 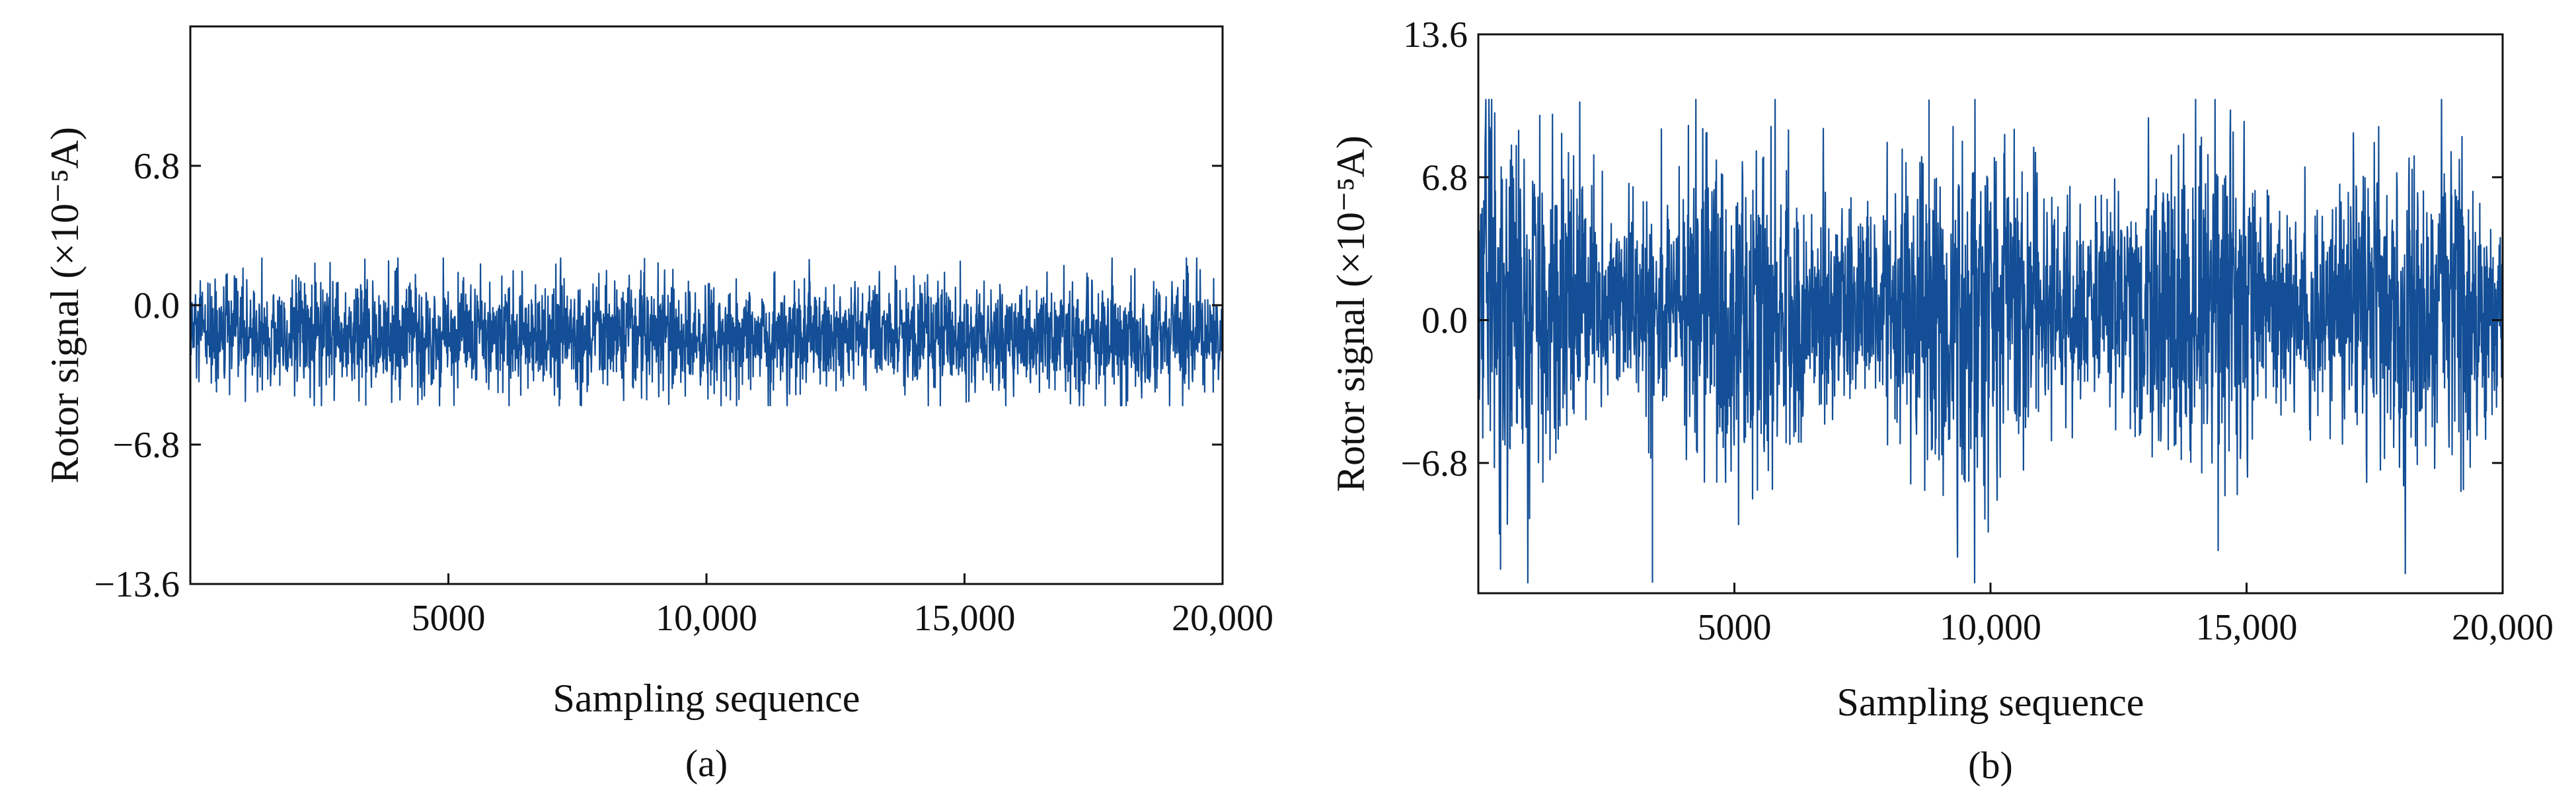 What do you see at coordinates (65, 305) in the screenshot?
I see `y-axis-label-a: Rotor signal (×10⁻⁵A)` at bounding box center [65, 305].